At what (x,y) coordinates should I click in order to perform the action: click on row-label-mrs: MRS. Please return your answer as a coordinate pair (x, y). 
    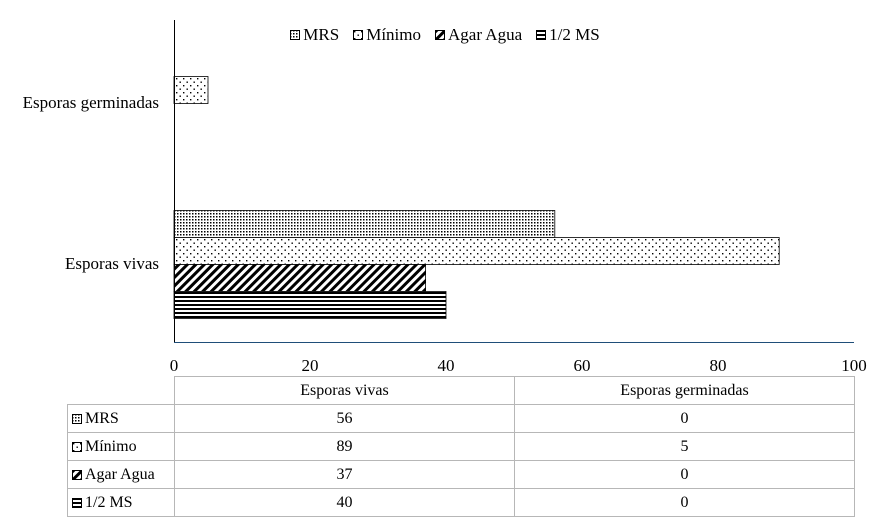
    Looking at the image, I should click on (102, 418).